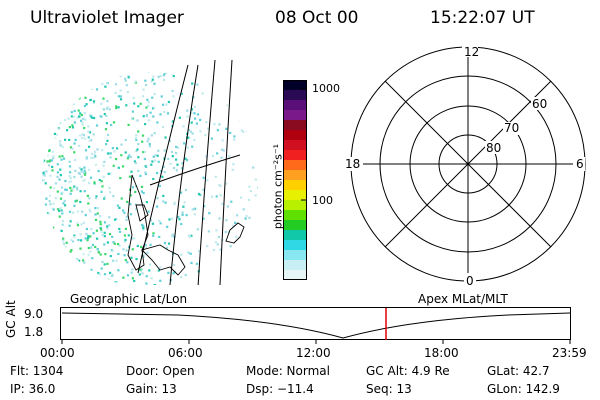 The image size is (600, 400). What do you see at coordinates (278, 186) in the screenshot?
I see `colorbar-unit-label: photon cm⁻²s⁻¹` at bounding box center [278, 186].